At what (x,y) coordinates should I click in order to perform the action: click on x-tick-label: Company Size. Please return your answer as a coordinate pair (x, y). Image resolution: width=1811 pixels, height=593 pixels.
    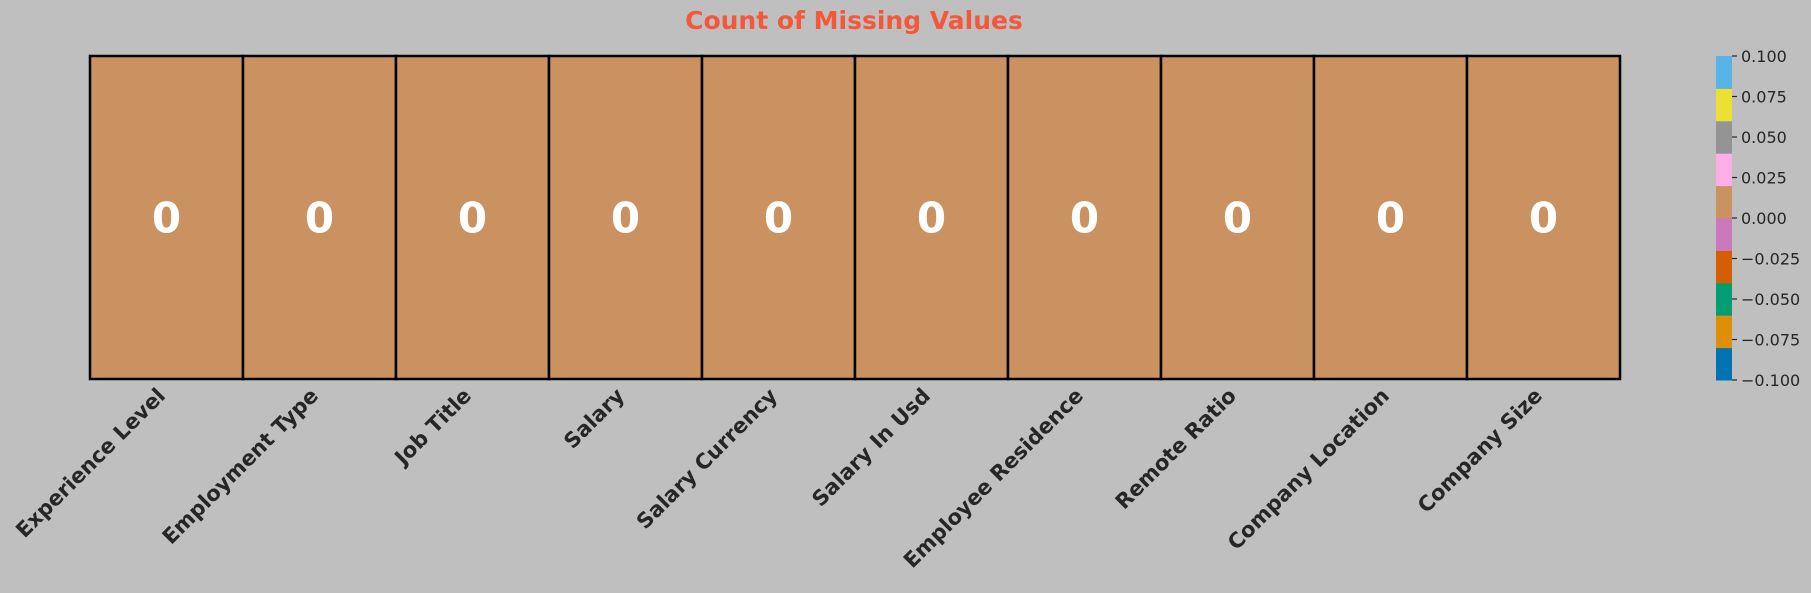
    Looking at the image, I should click on (1480, 451).